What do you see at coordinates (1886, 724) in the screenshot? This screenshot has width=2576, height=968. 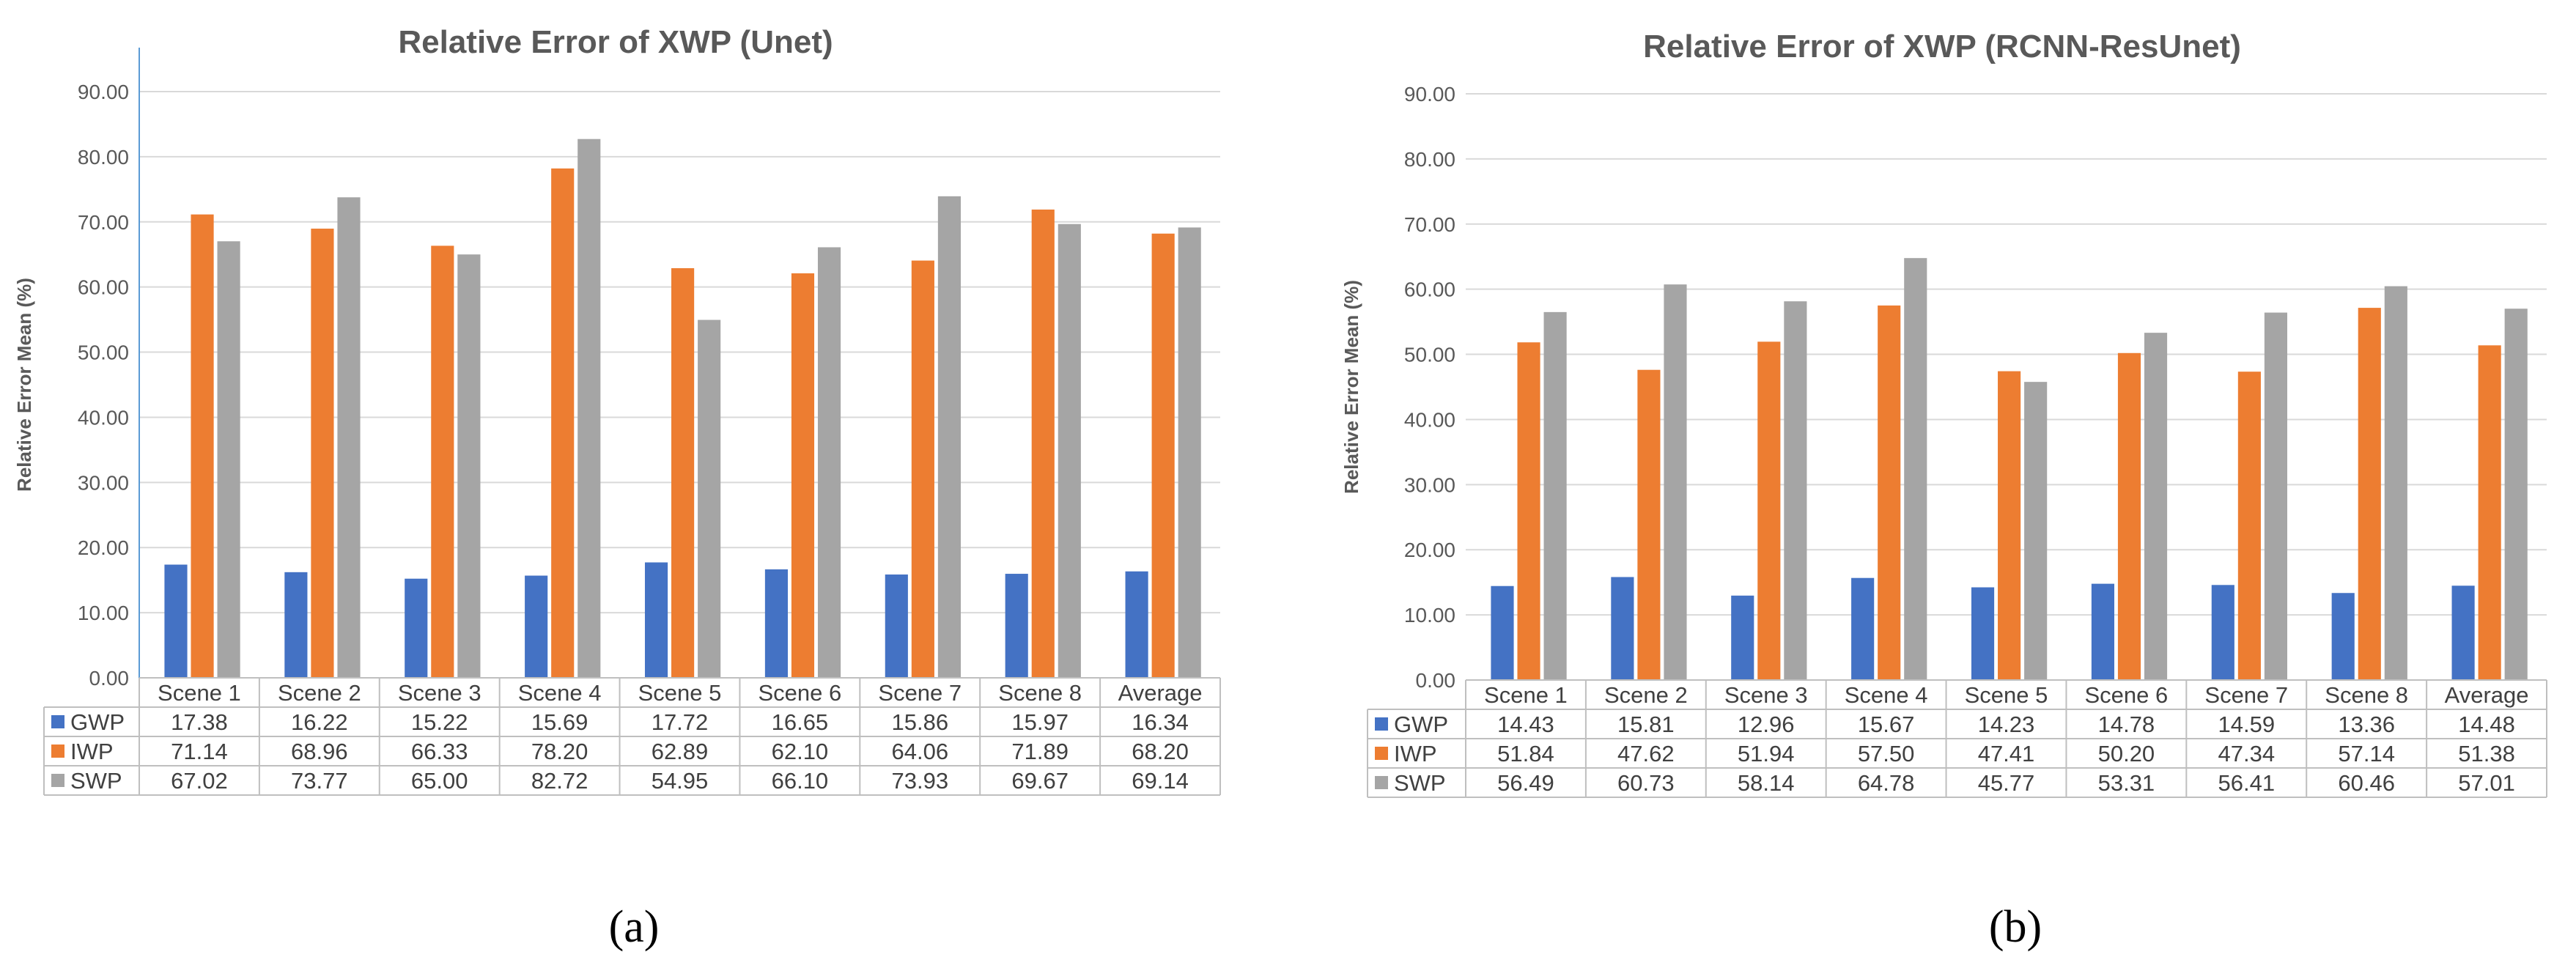 I see `data-value: 15.67` at bounding box center [1886, 724].